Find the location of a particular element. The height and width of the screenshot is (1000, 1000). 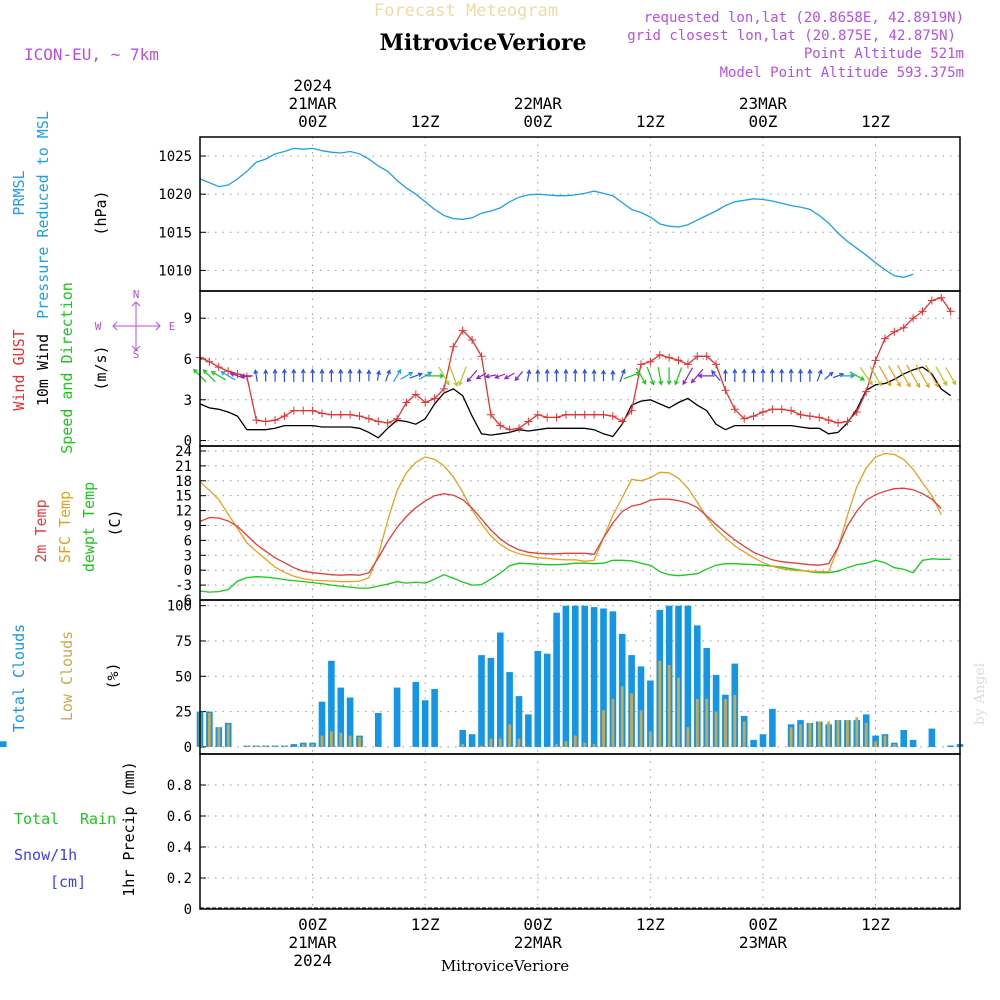

y-tick-label: 1025 is located at coordinates (175, 157).